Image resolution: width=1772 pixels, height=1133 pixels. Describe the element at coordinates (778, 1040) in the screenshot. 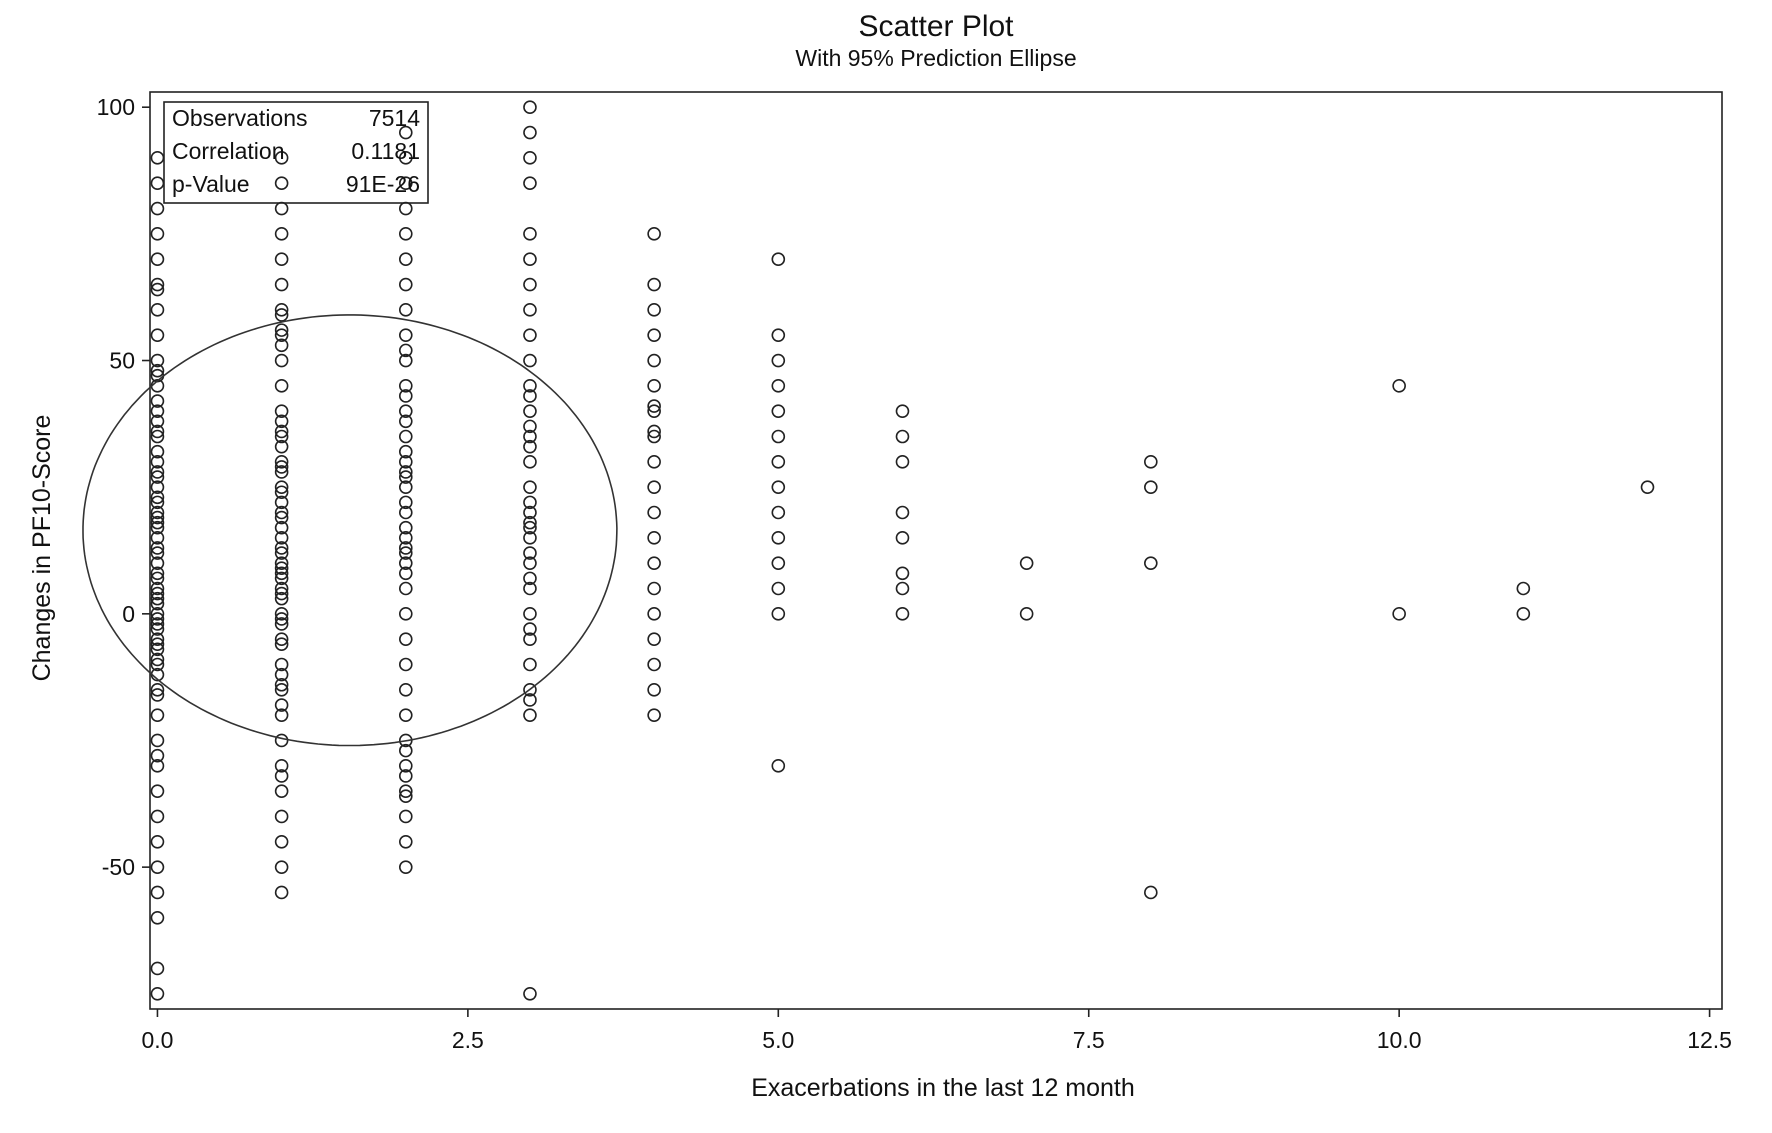

I see `x-tick-label: 5.0` at that location.